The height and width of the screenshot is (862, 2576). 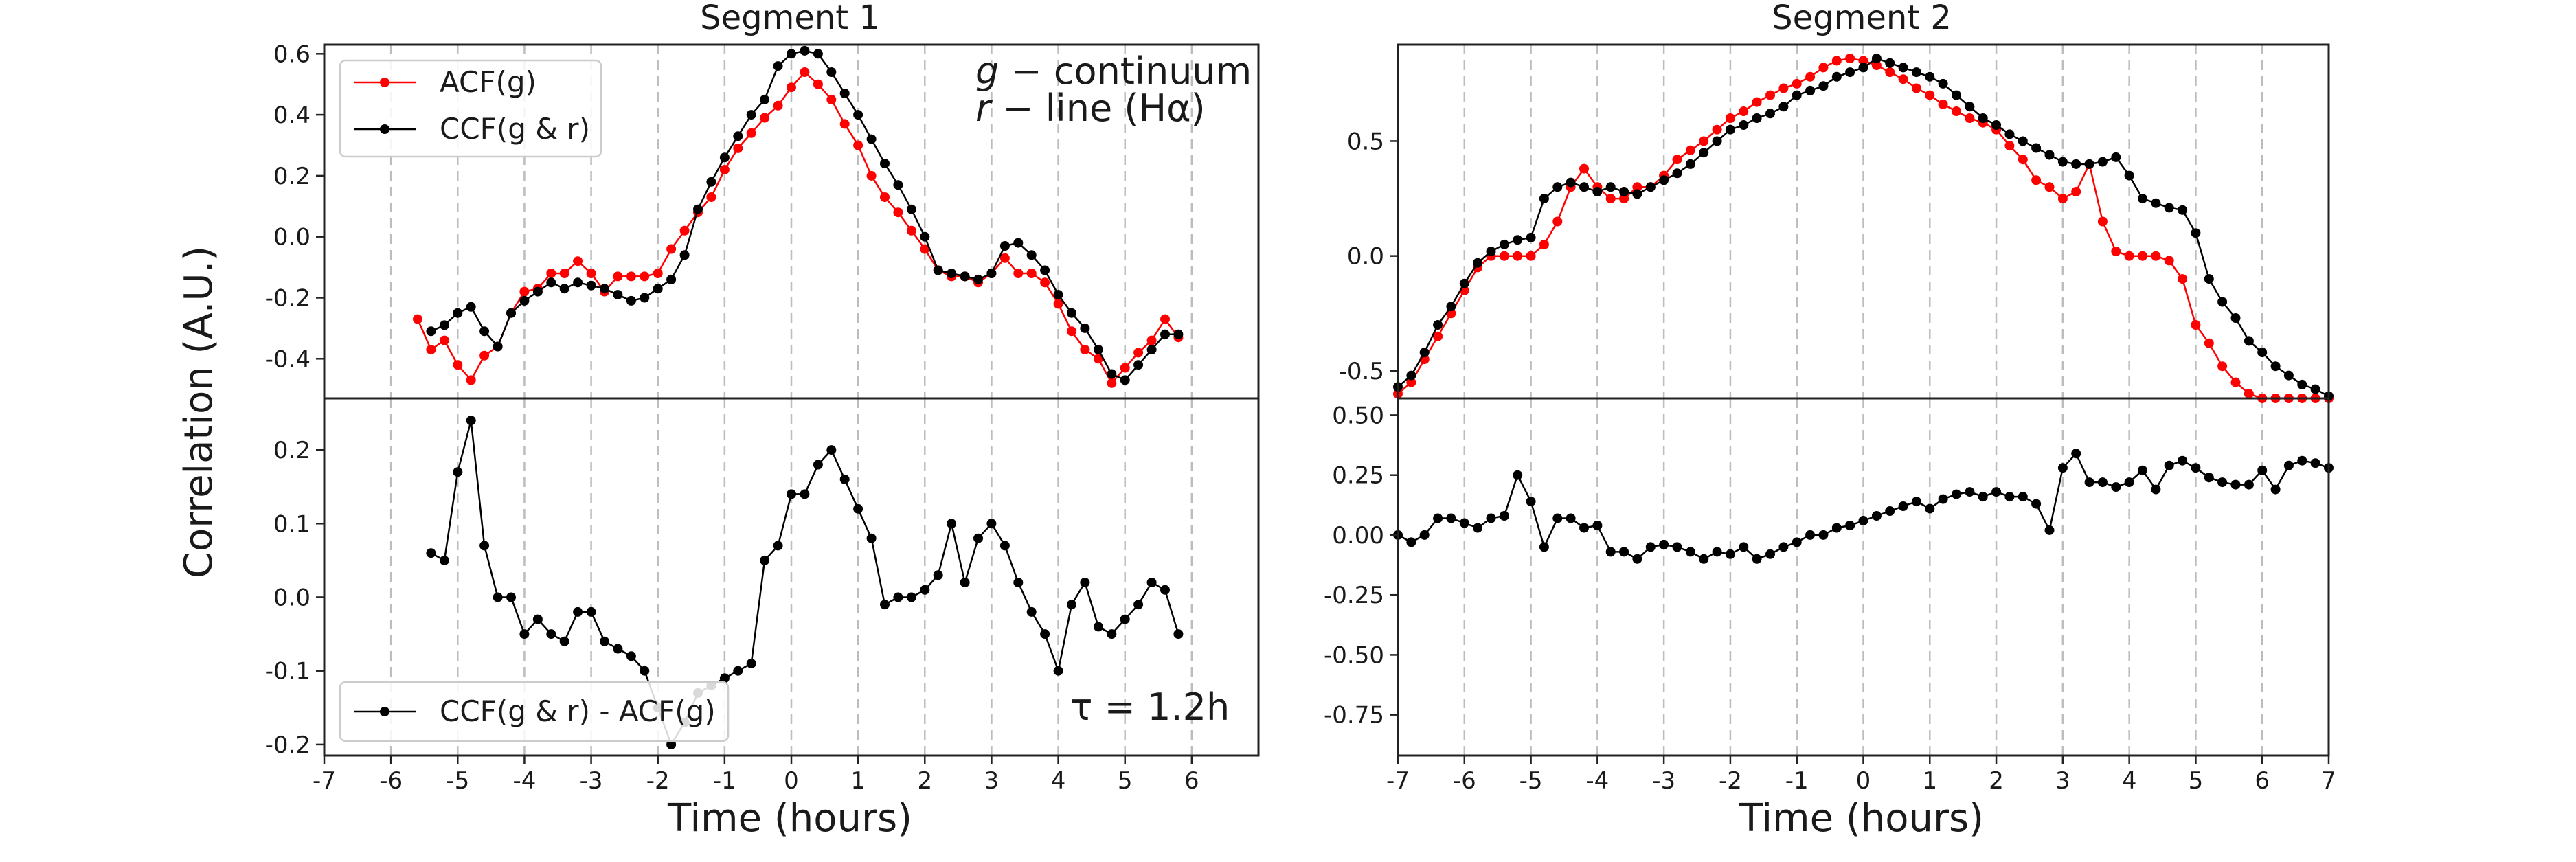 What do you see at coordinates (1861, 818) in the screenshot?
I see `x-axis-title-right: Time (hours)` at bounding box center [1861, 818].